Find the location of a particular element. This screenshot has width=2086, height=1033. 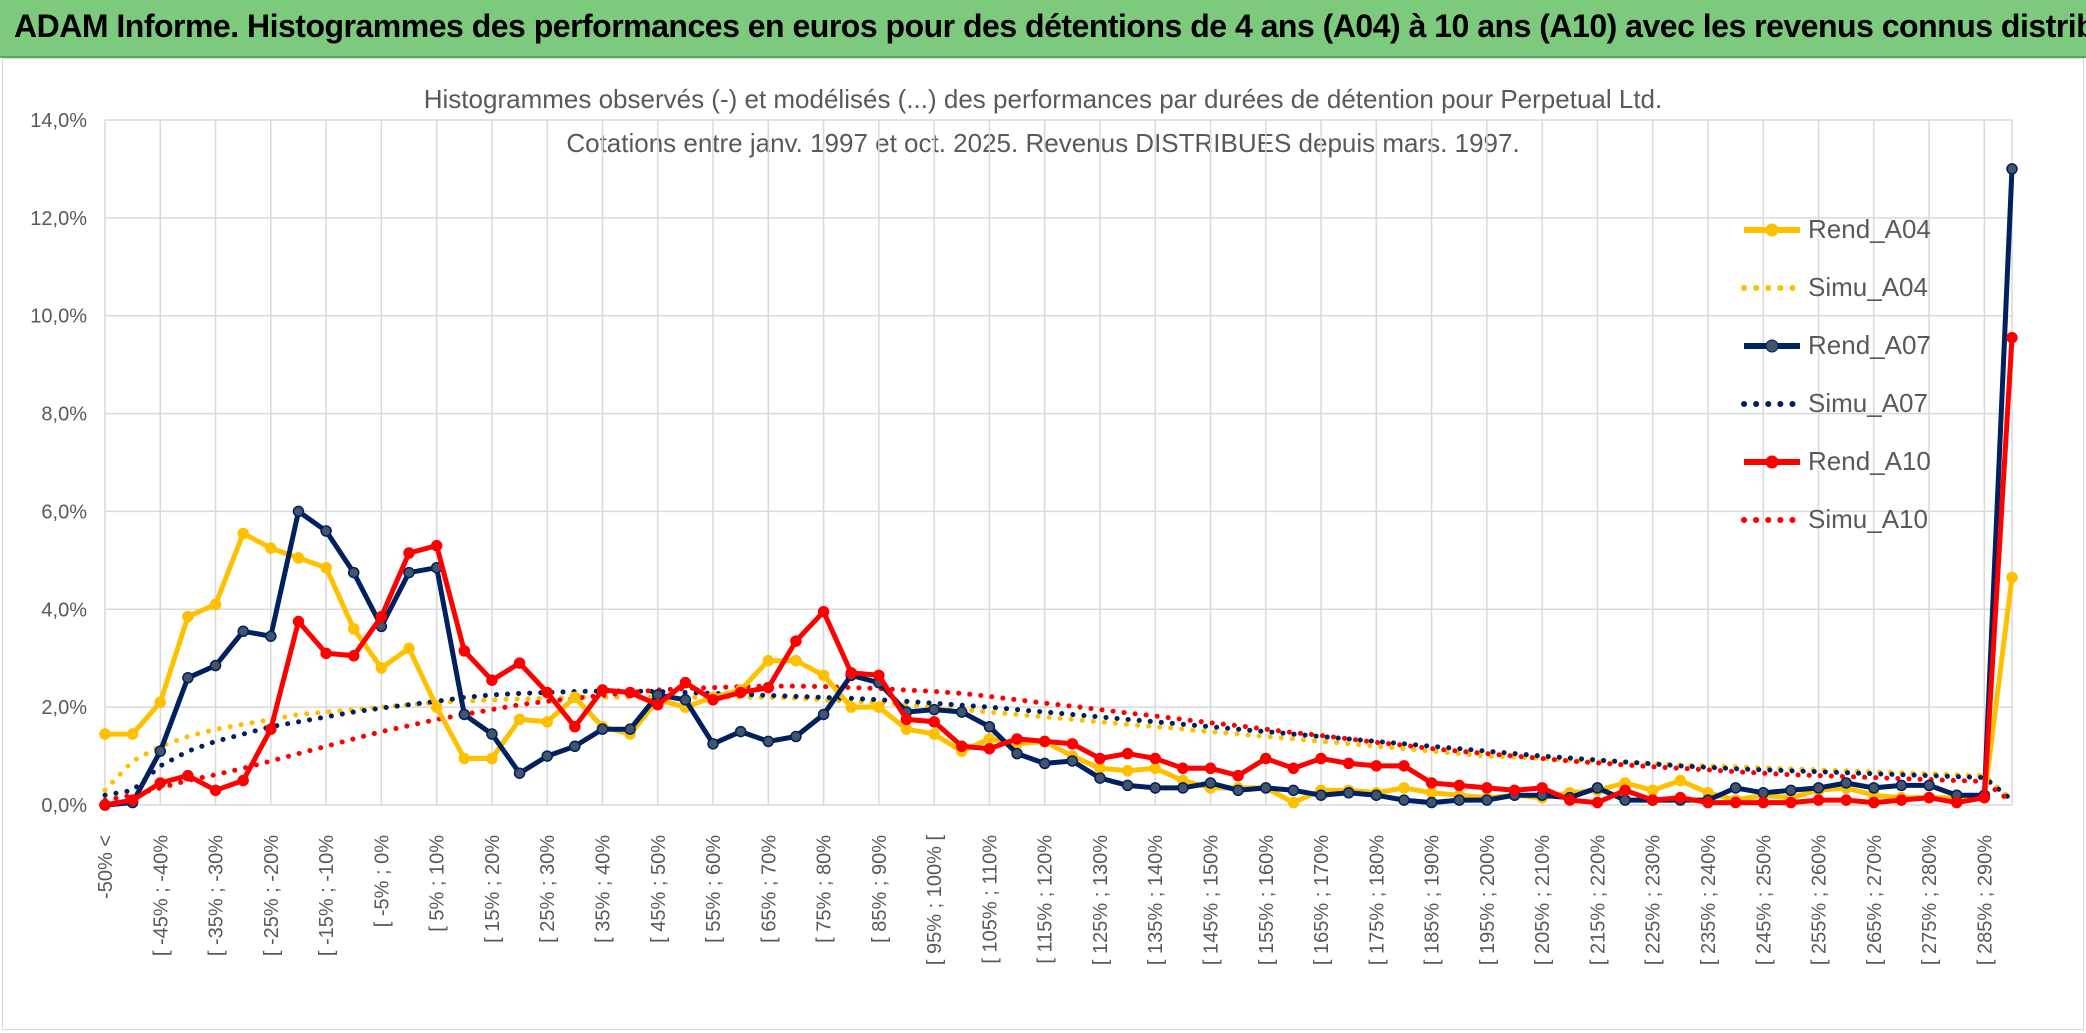

x-tick-label: [ 75% ; 80% is located at coordinates (825, 889).